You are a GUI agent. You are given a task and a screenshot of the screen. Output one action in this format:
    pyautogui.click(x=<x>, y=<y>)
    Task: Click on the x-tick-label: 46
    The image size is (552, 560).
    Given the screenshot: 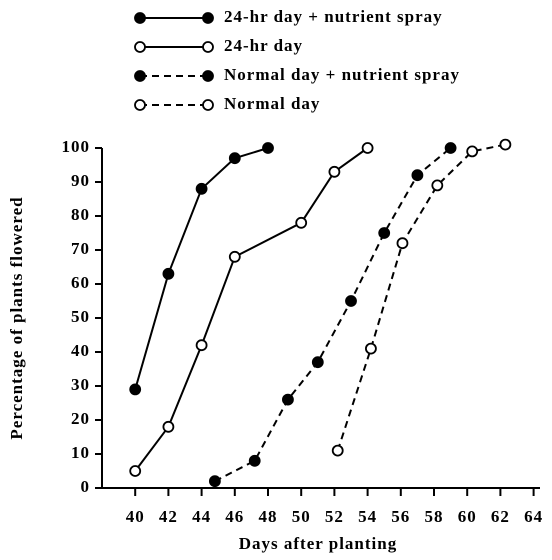 What is the action you would take?
    pyautogui.click(x=234, y=516)
    